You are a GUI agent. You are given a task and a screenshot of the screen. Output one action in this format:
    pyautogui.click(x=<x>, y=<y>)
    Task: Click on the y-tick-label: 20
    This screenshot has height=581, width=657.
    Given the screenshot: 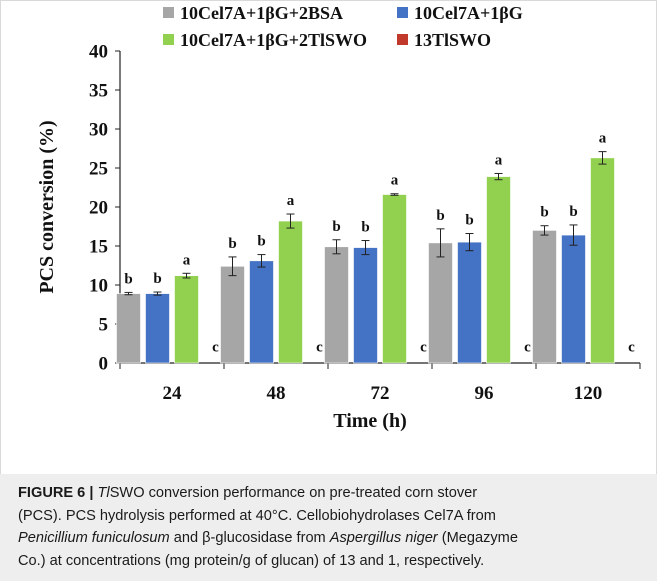 What is the action you would take?
    pyautogui.click(x=98, y=208)
    